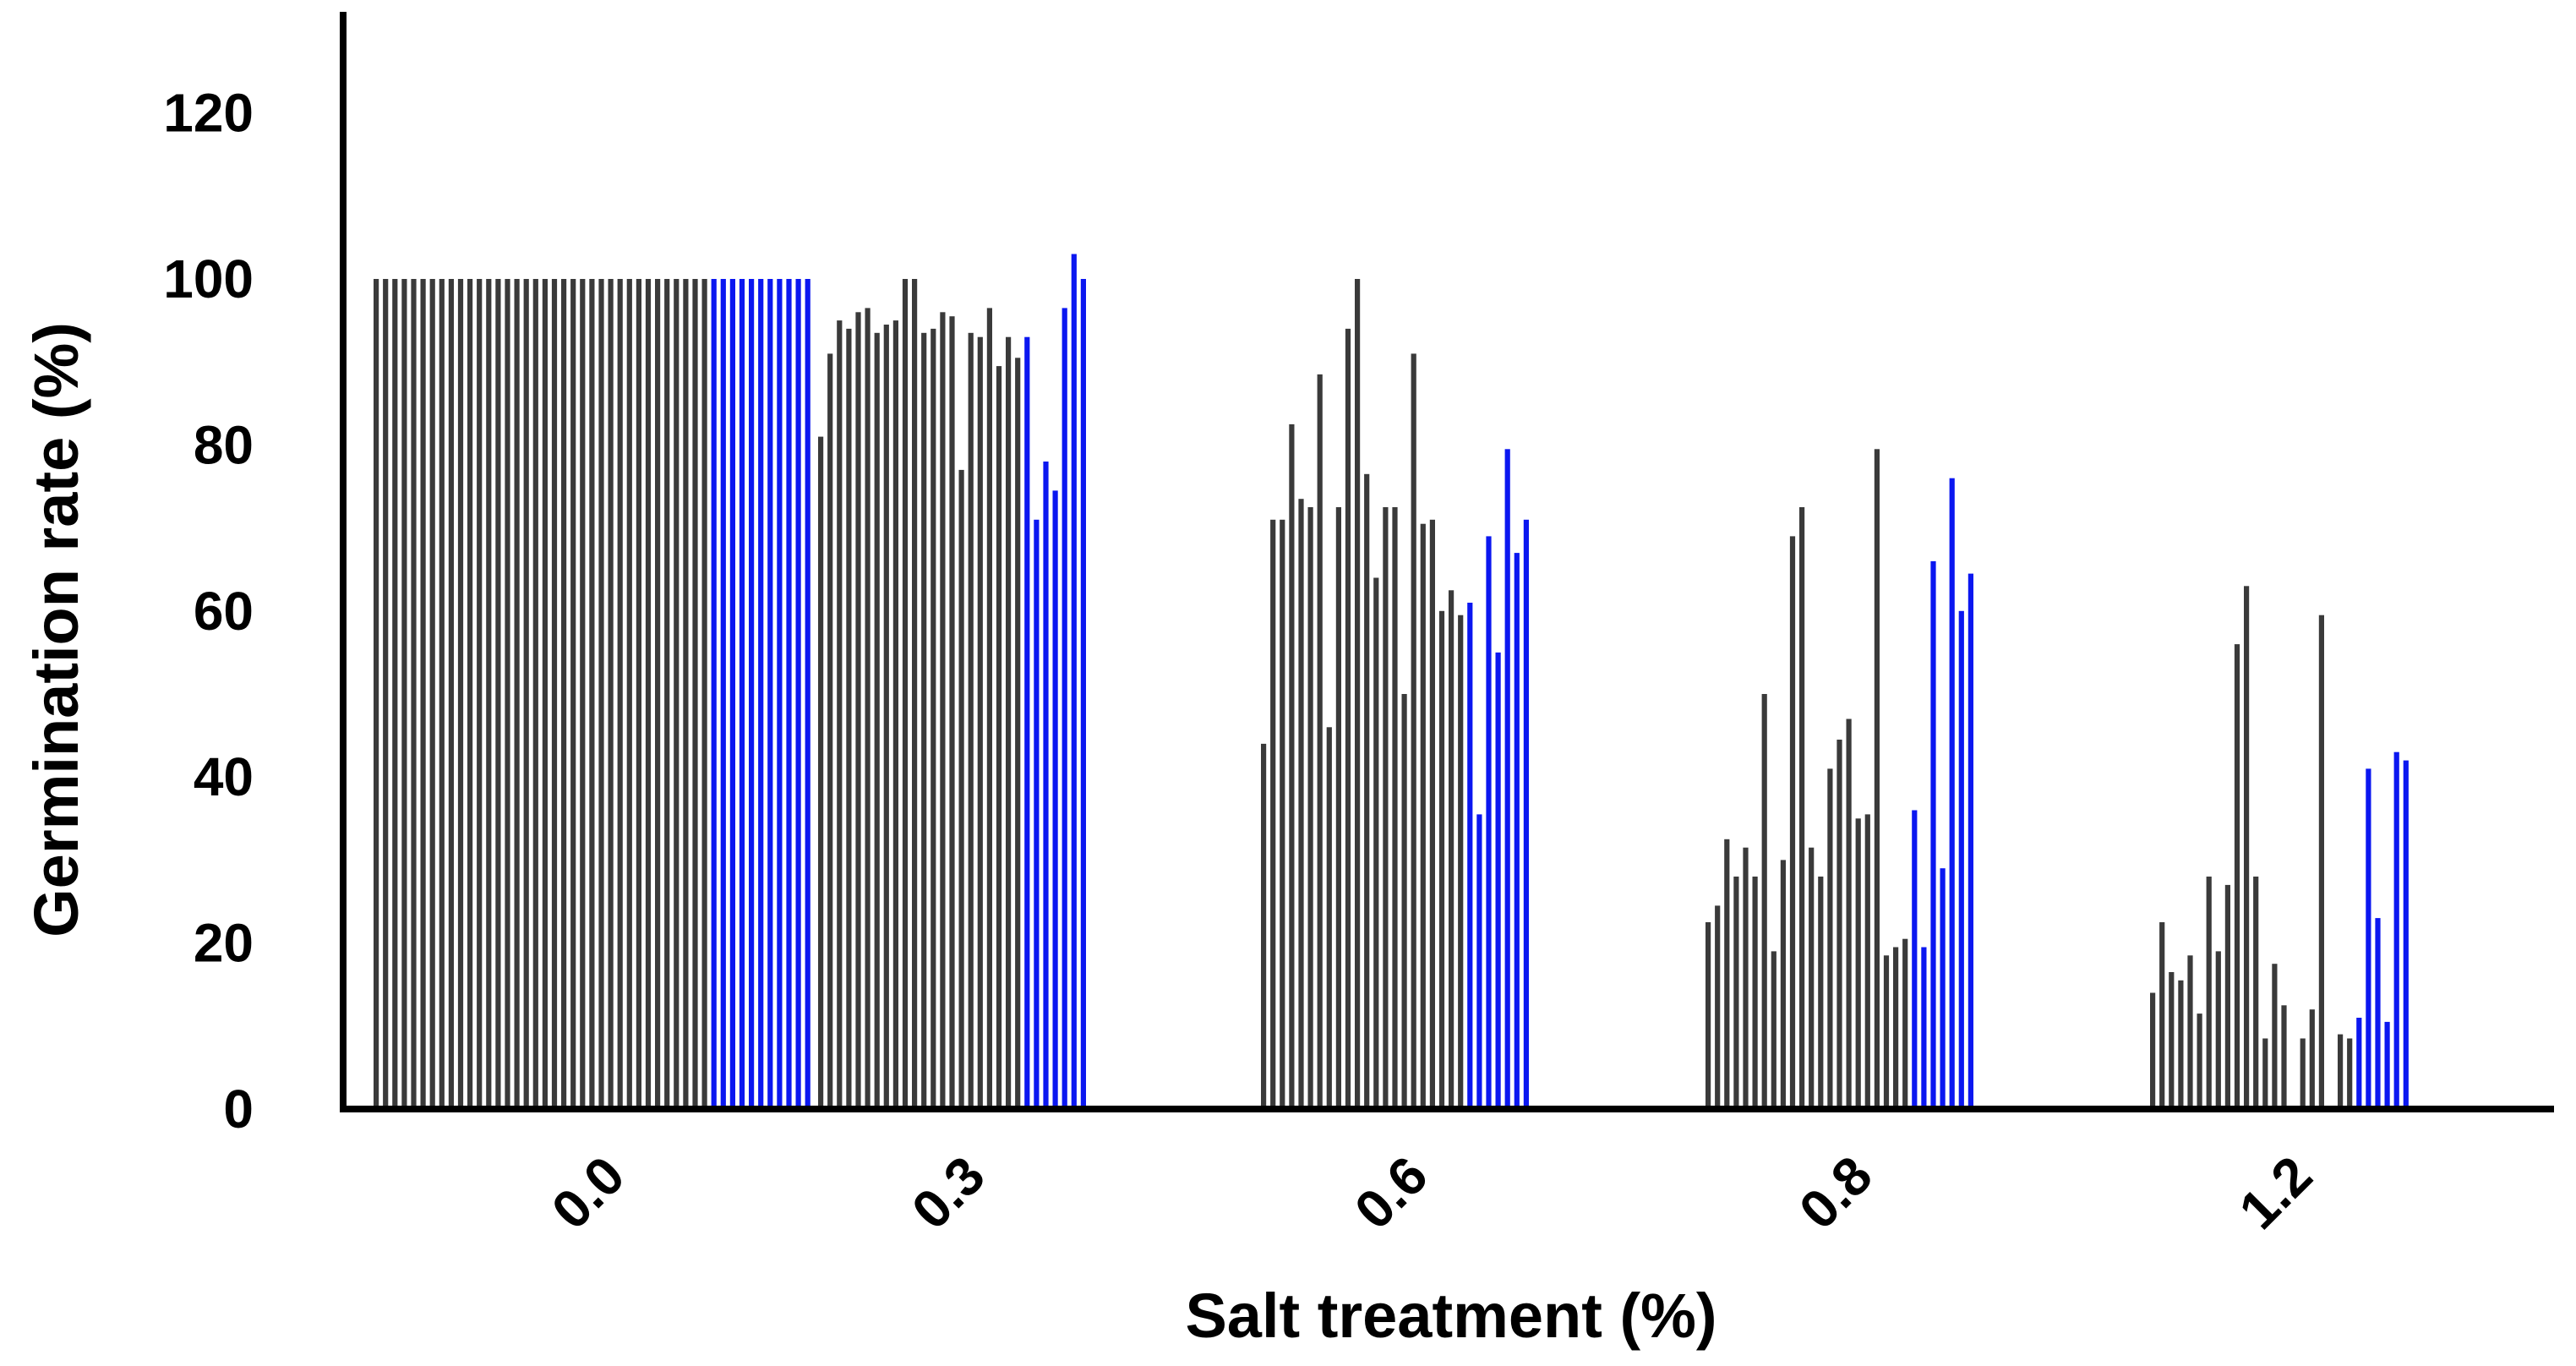 The width and height of the screenshot is (2576, 1366). What do you see at coordinates (948, 1193) in the screenshot?
I see `x-tick-label: 0.3` at bounding box center [948, 1193].